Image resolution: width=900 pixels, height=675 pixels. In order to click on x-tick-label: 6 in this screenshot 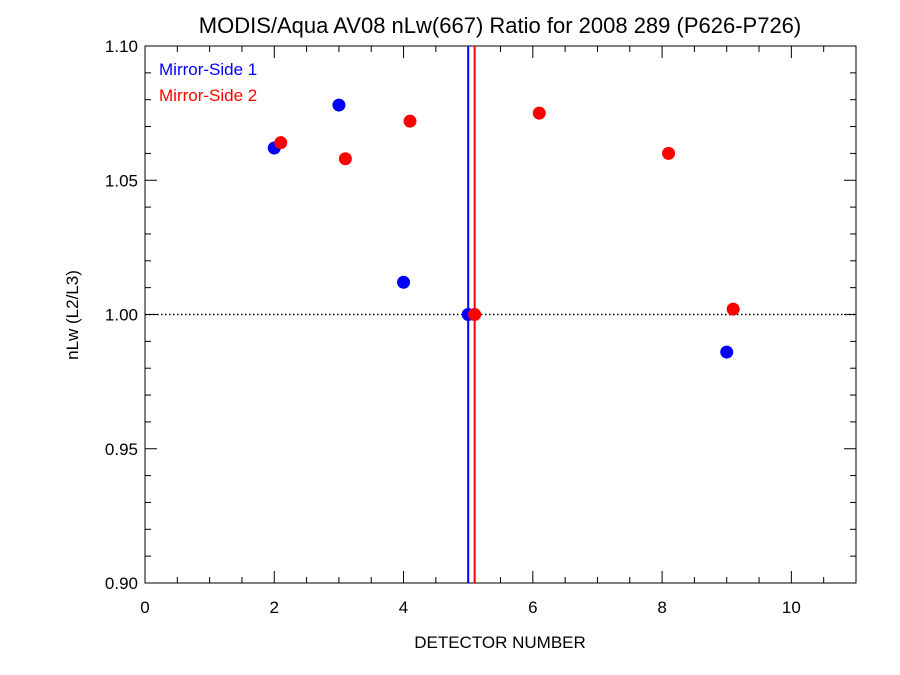, I will do `click(532, 607)`.